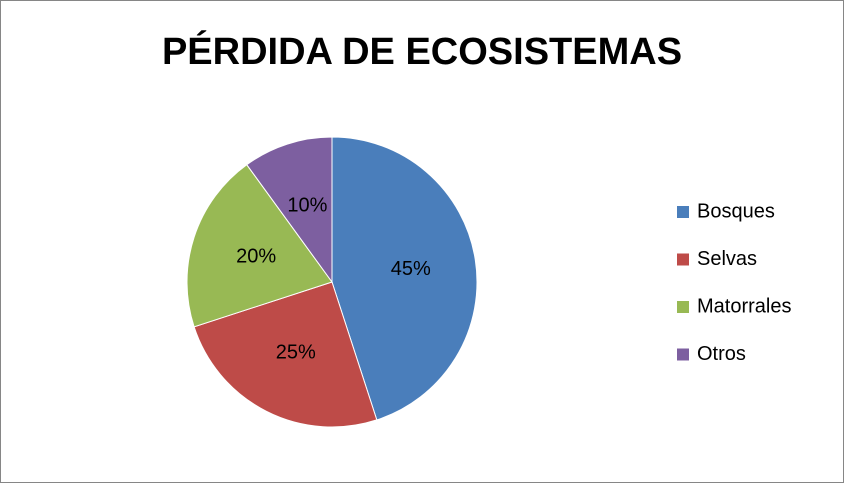 The height and width of the screenshot is (483, 844). Describe the element at coordinates (422, 51) in the screenshot. I see `chart-title: PÉRDIDA DE ECOSISTEMAS` at that location.